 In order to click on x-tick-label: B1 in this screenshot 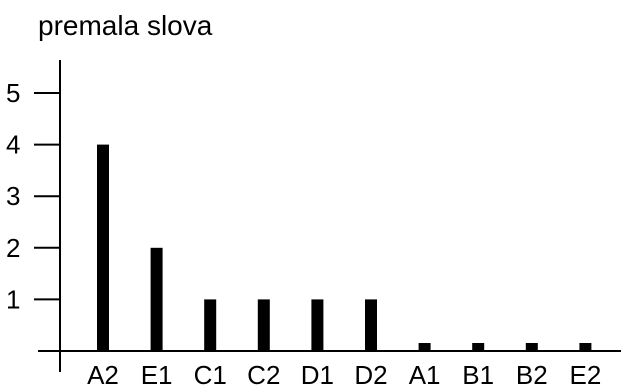, I will do `click(478, 374)`.